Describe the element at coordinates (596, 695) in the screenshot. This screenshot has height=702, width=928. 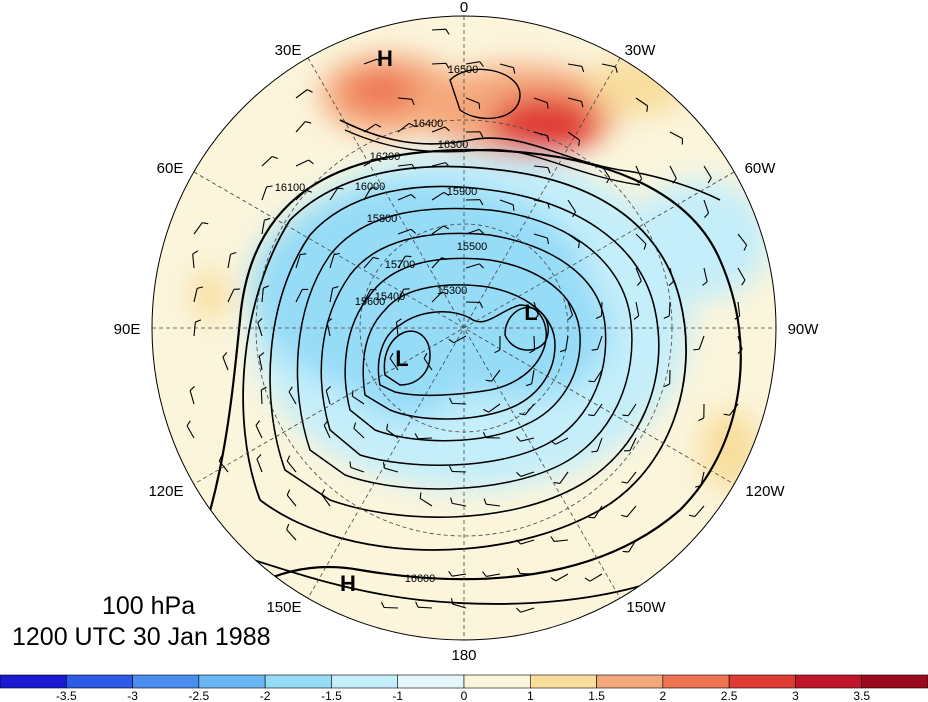
I see `colorbar-tick-label: 1.5` at that location.